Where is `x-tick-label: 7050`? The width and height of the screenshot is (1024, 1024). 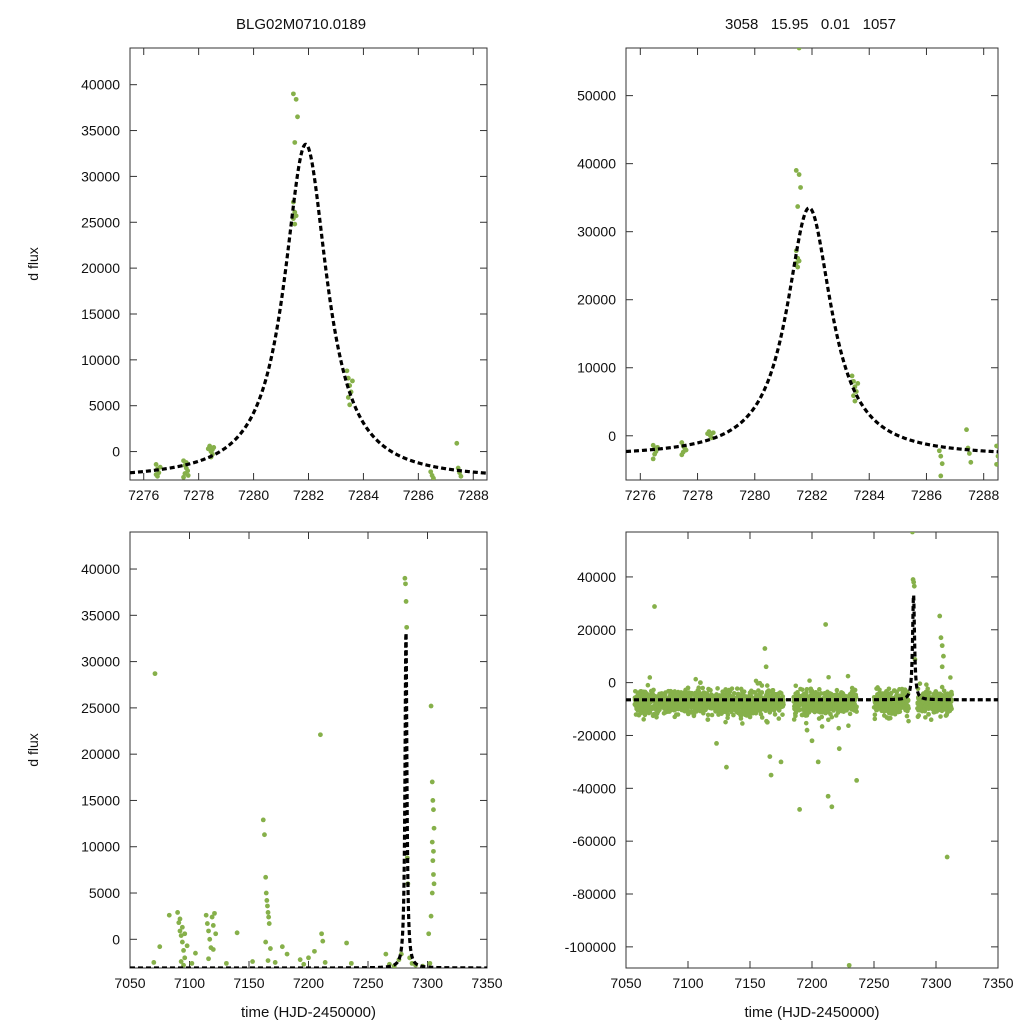 x-tick-label: 7050 is located at coordinates (129, 983).